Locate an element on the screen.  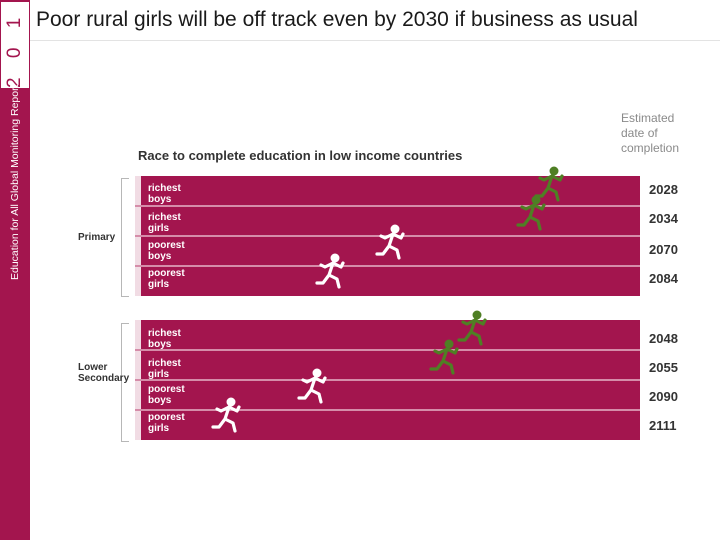
group-label-primary: Primary is located at coordinates (97, 237).